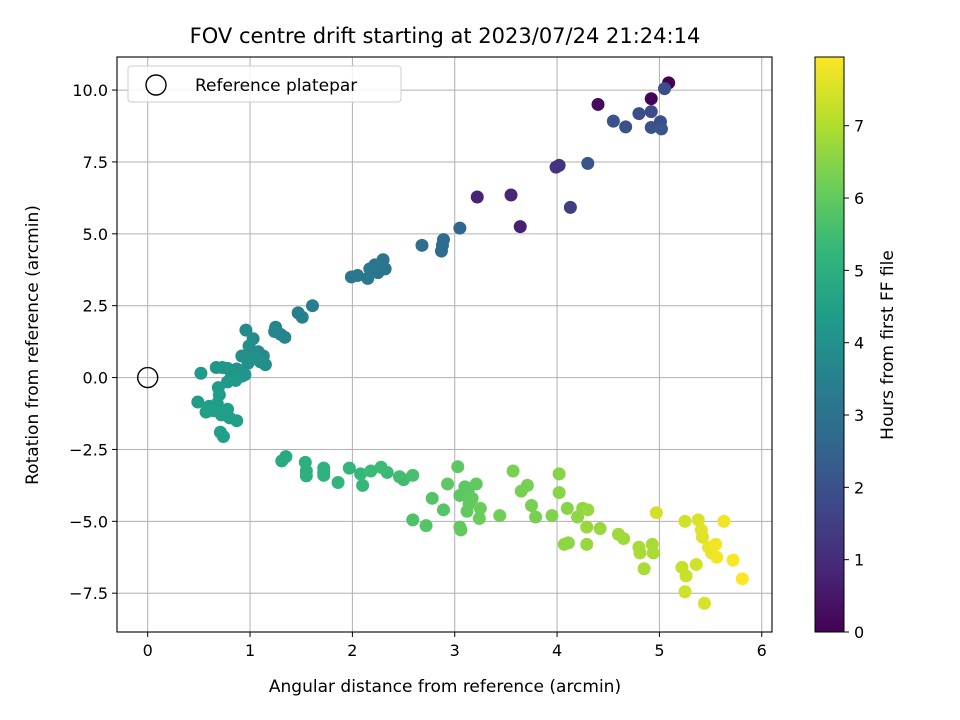 The width and height of the screenshot is (960, 720). What do you see at coordinates (93, 342) in the screenshot?
I see `y-axis-ticks: −7.5 −5.0 −2.5 0.0 2.5 5.0 7.5 10.0` at bounding box center [93, 342].